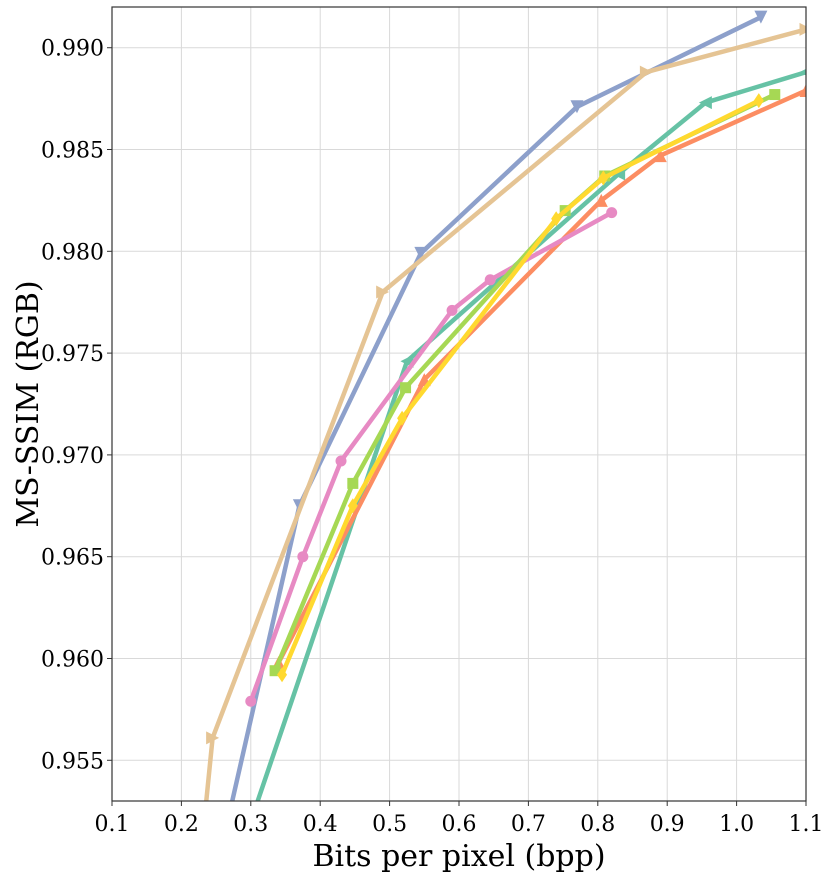  I want to click on y-tick-label: 0.990, so click(72, 49).